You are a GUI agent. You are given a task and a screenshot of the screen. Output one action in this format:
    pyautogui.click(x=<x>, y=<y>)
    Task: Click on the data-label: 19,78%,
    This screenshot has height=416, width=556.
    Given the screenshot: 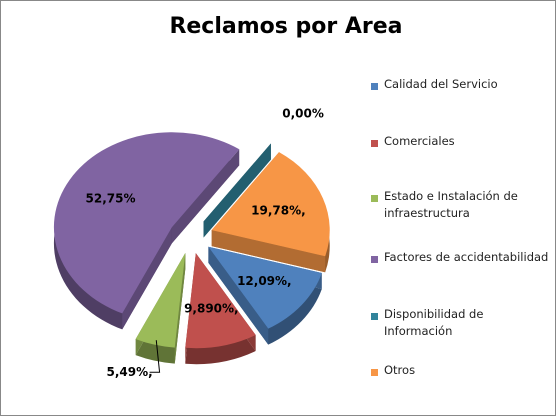 What is the action you would take?
    pyautogui.click(x=278, y=210)
    